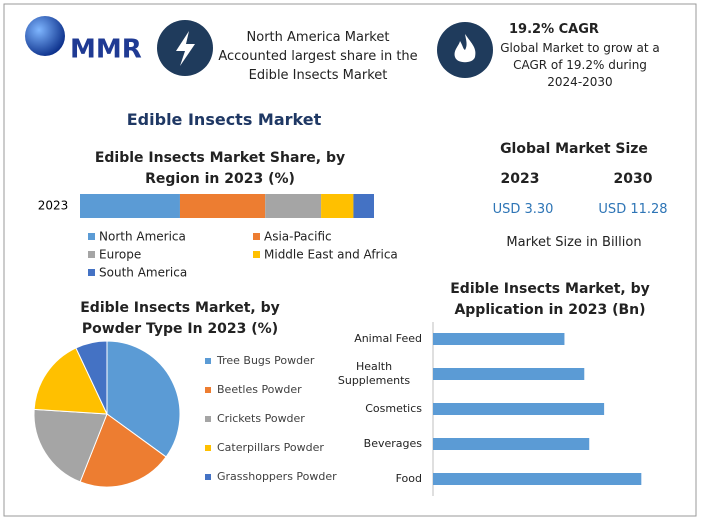 The width and height of the screenshot is (701, 523). I want to click on year: 2030, so click(633, 179).